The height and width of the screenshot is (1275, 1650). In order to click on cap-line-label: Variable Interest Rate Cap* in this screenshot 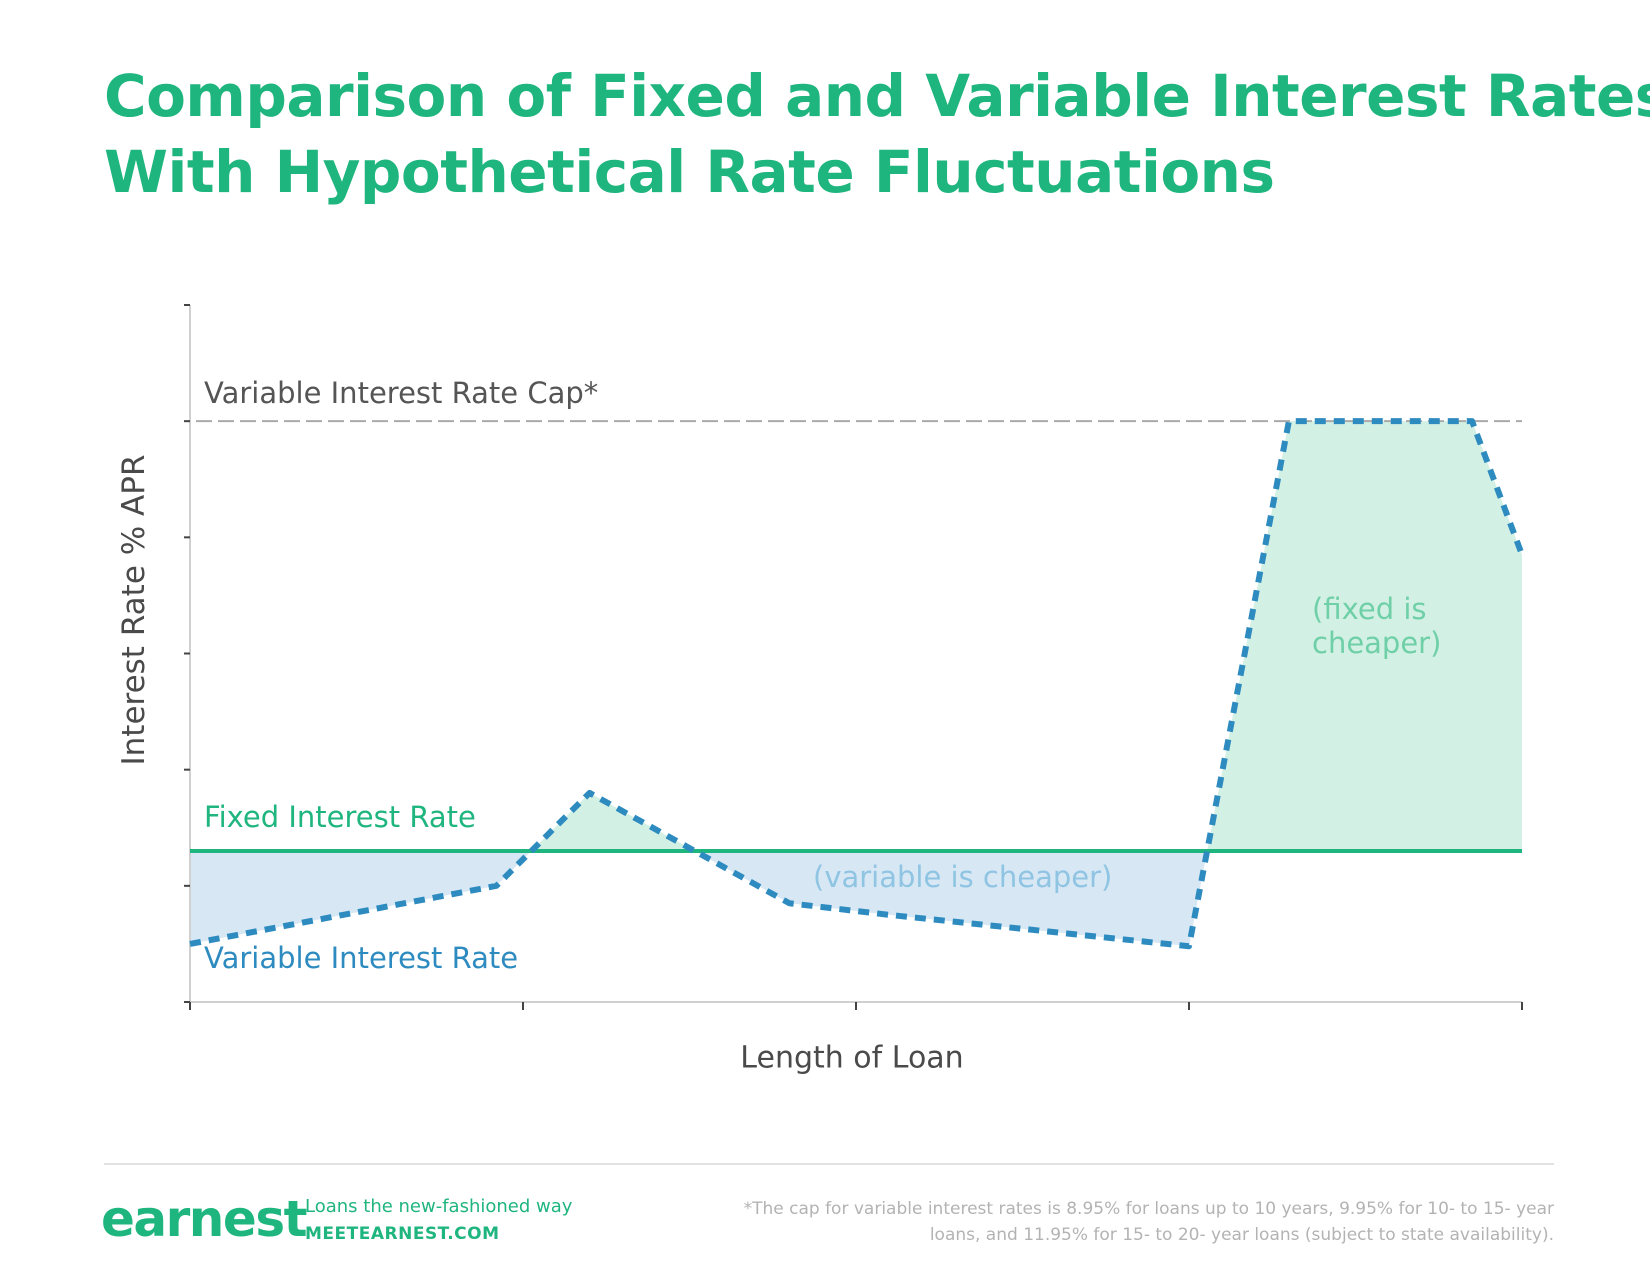, I will do `click(401, 393)`.